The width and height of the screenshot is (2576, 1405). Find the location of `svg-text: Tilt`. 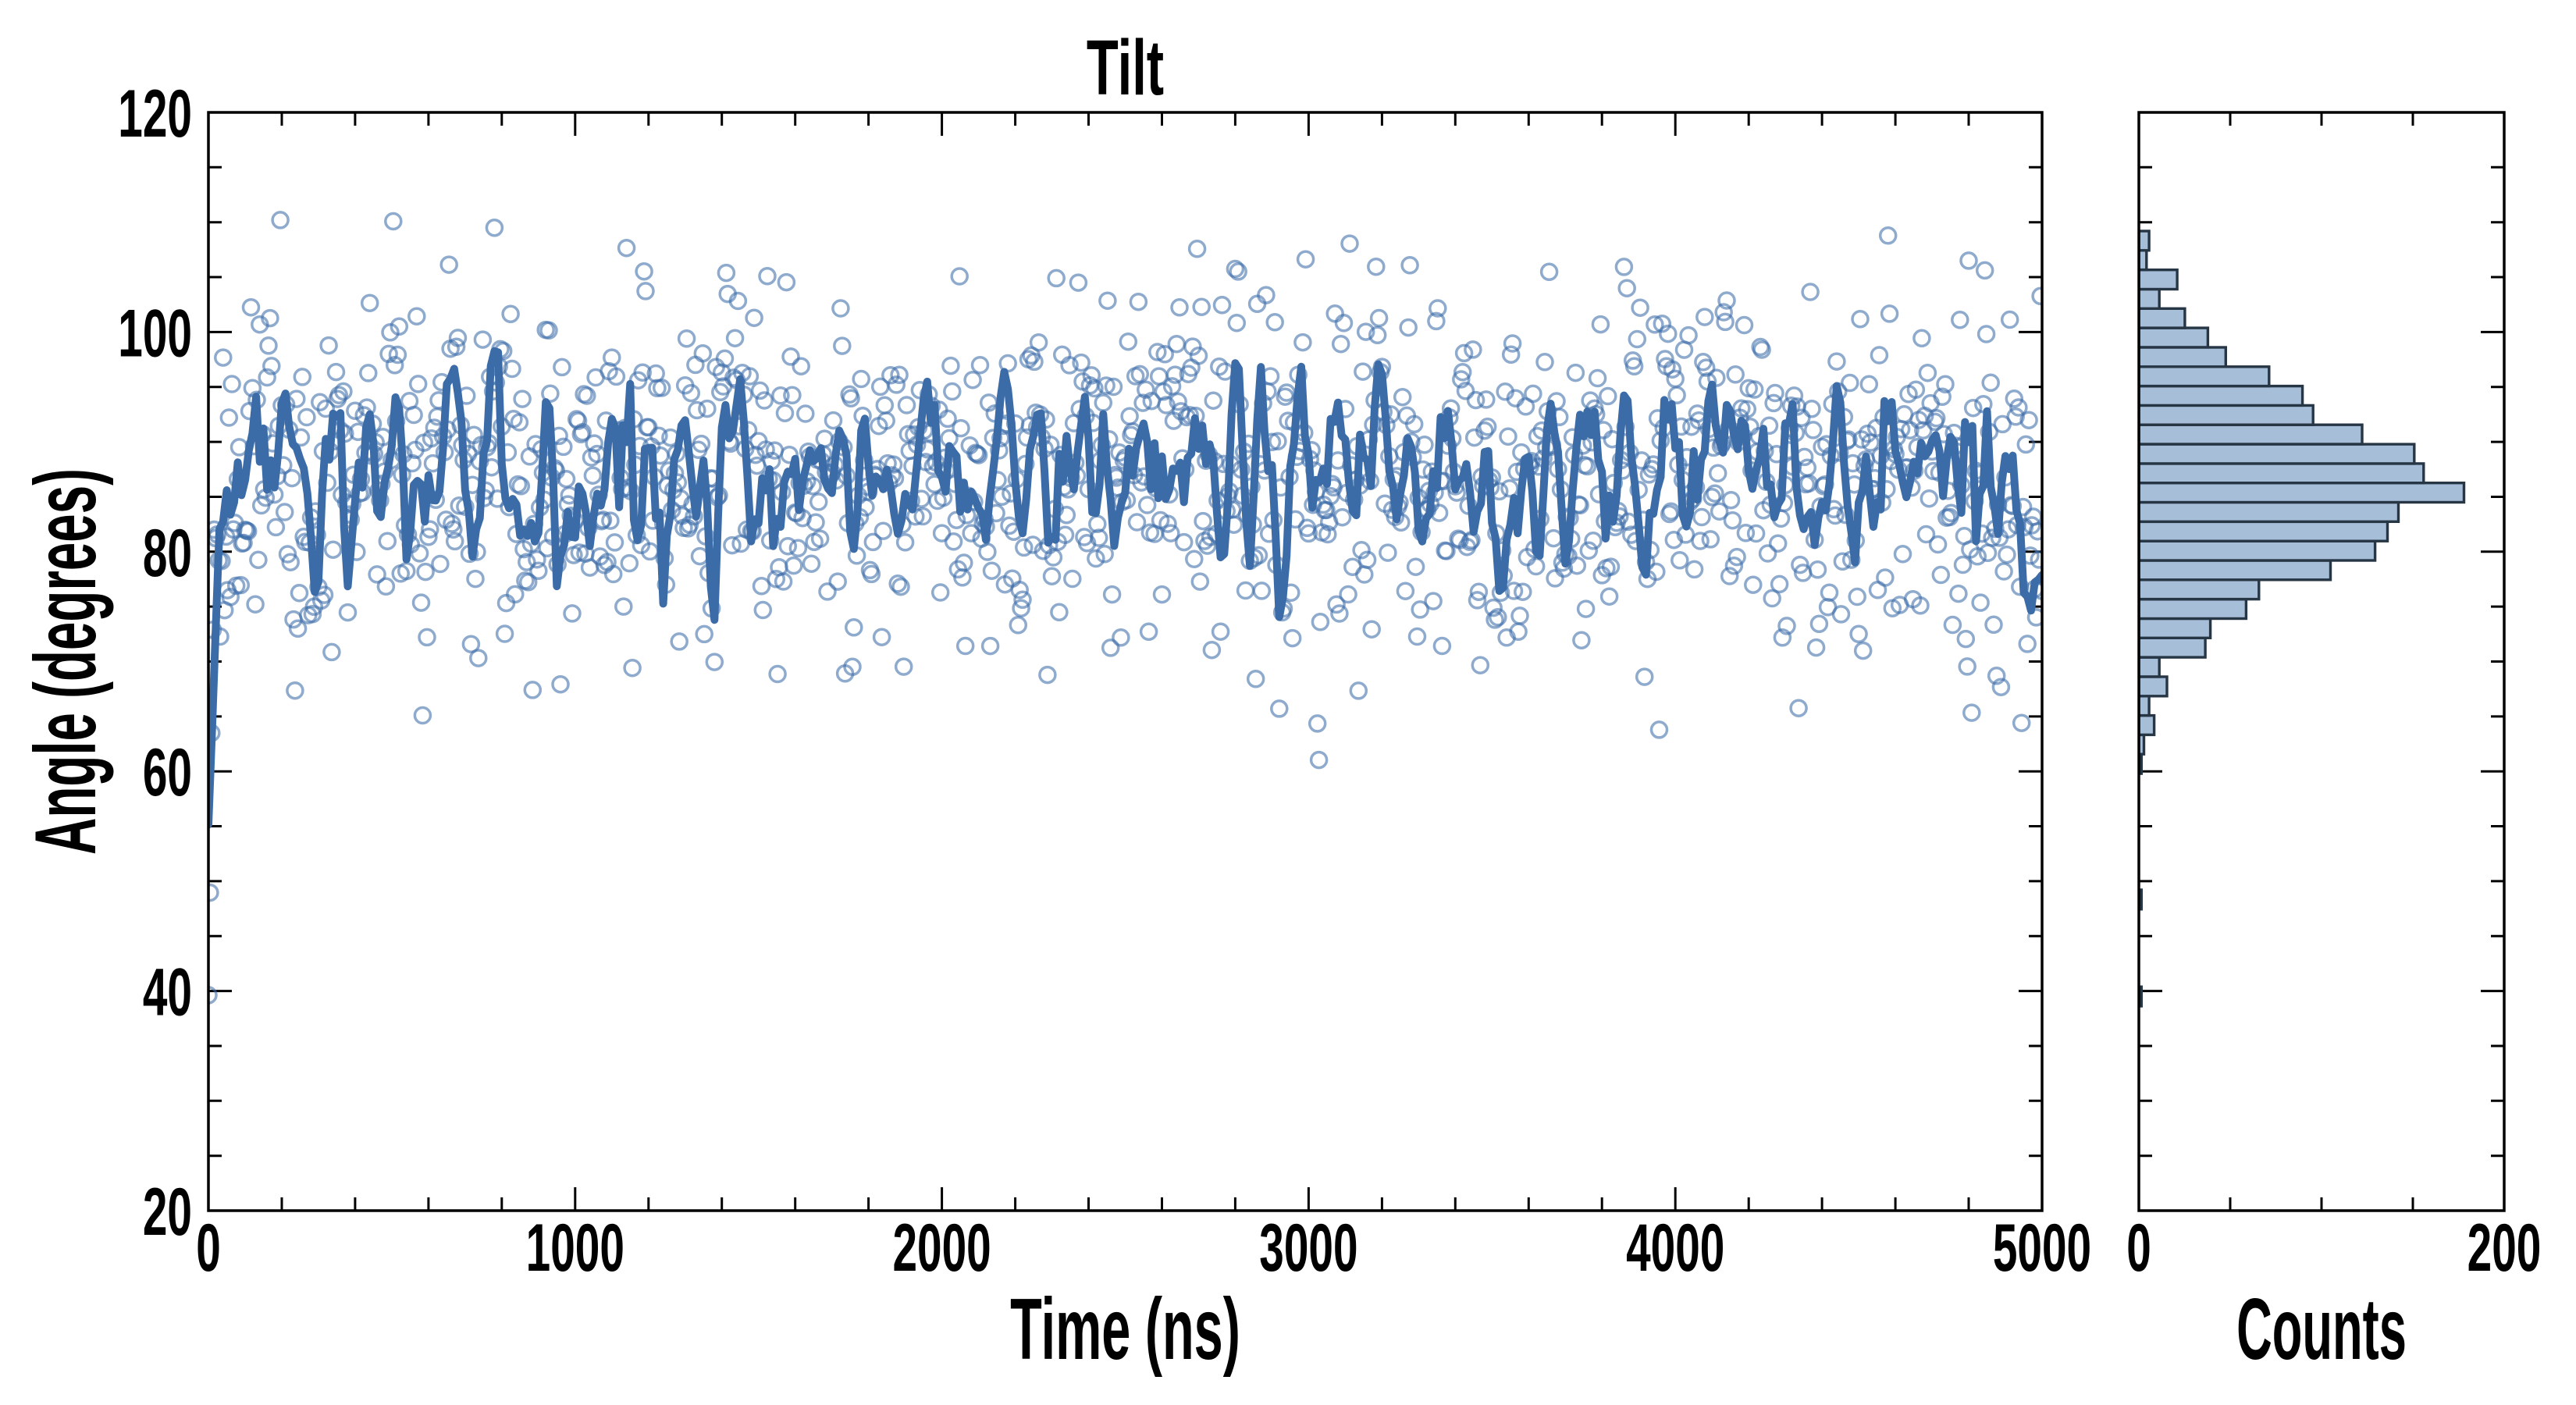

svg-text: Tilt is located at coordinates (1125, 68).